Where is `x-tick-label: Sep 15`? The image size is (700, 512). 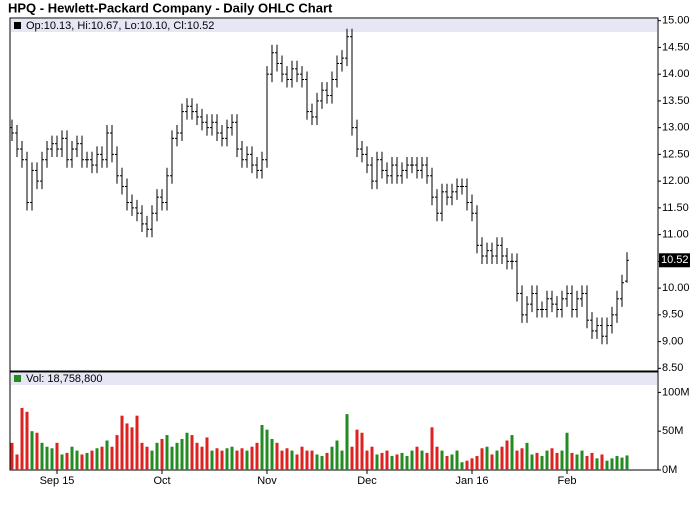
x-tick-label: Sep 15 is located at coordinates (57, 481).